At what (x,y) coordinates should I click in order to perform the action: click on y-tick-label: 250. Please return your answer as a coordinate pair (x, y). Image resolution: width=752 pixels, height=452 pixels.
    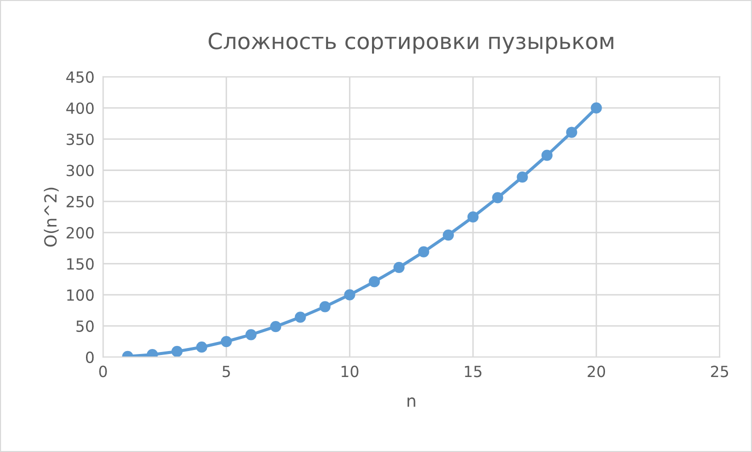
    Looking at the image, I should click on (80, 202).